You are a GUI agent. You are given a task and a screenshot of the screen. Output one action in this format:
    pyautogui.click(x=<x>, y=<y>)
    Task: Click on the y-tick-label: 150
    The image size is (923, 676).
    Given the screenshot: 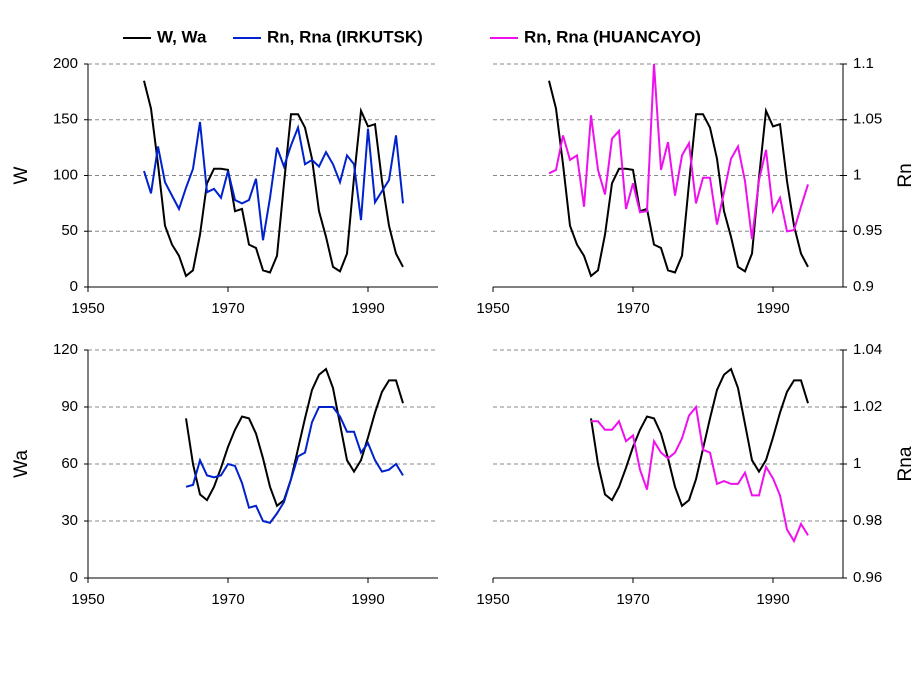 What is the action you would take?
    pyautogui.click(x=65, y=119)
    